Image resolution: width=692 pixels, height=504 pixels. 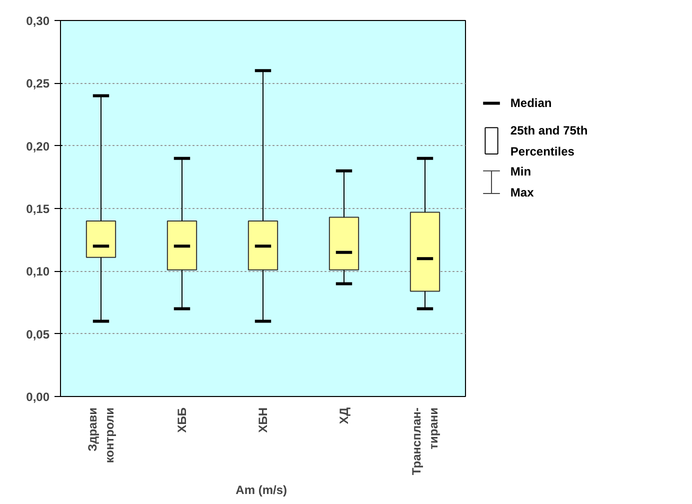 What do you see at coordinates (531, 103) in the screenshot?
I see `text: Median` at bounding box center [531, 103].